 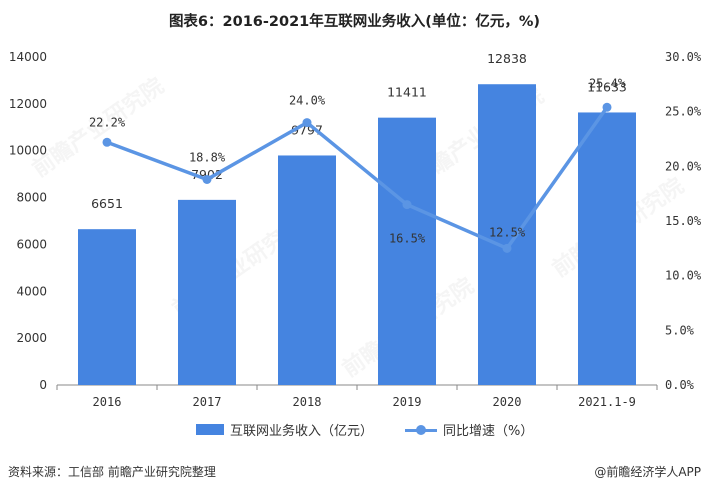 What do you see at coordinates (107, 122) in the screenshot?
I see `growth-value-label: 22.2%` at bounding box center [107, 122].